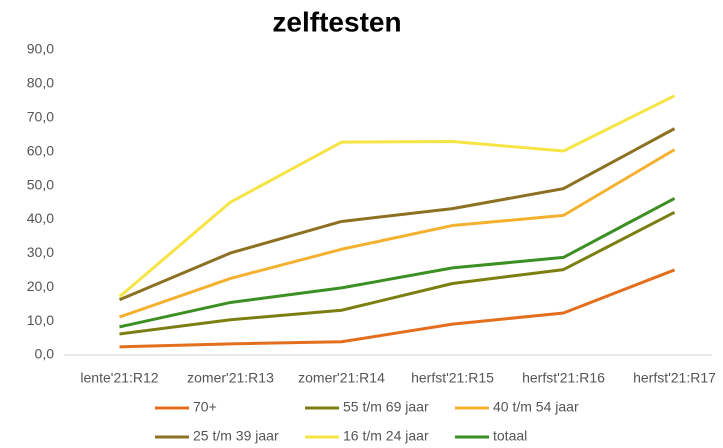  What do you see at coordinates (40, 252) in the screenshot?
I see `y-tick-label: 30,0` at bounding box center [40, 252].